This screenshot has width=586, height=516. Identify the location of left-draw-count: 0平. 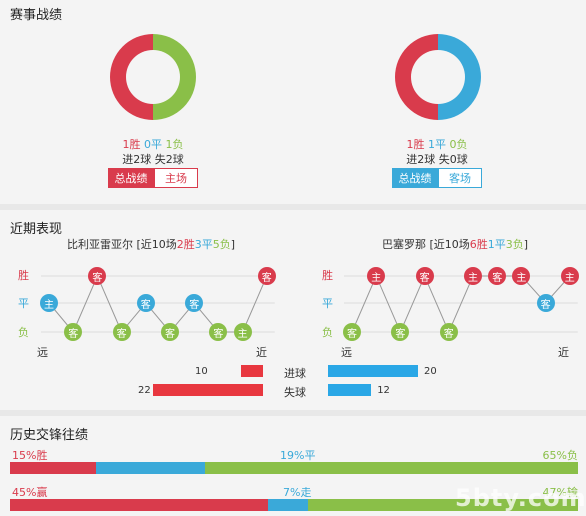
(153, 144).